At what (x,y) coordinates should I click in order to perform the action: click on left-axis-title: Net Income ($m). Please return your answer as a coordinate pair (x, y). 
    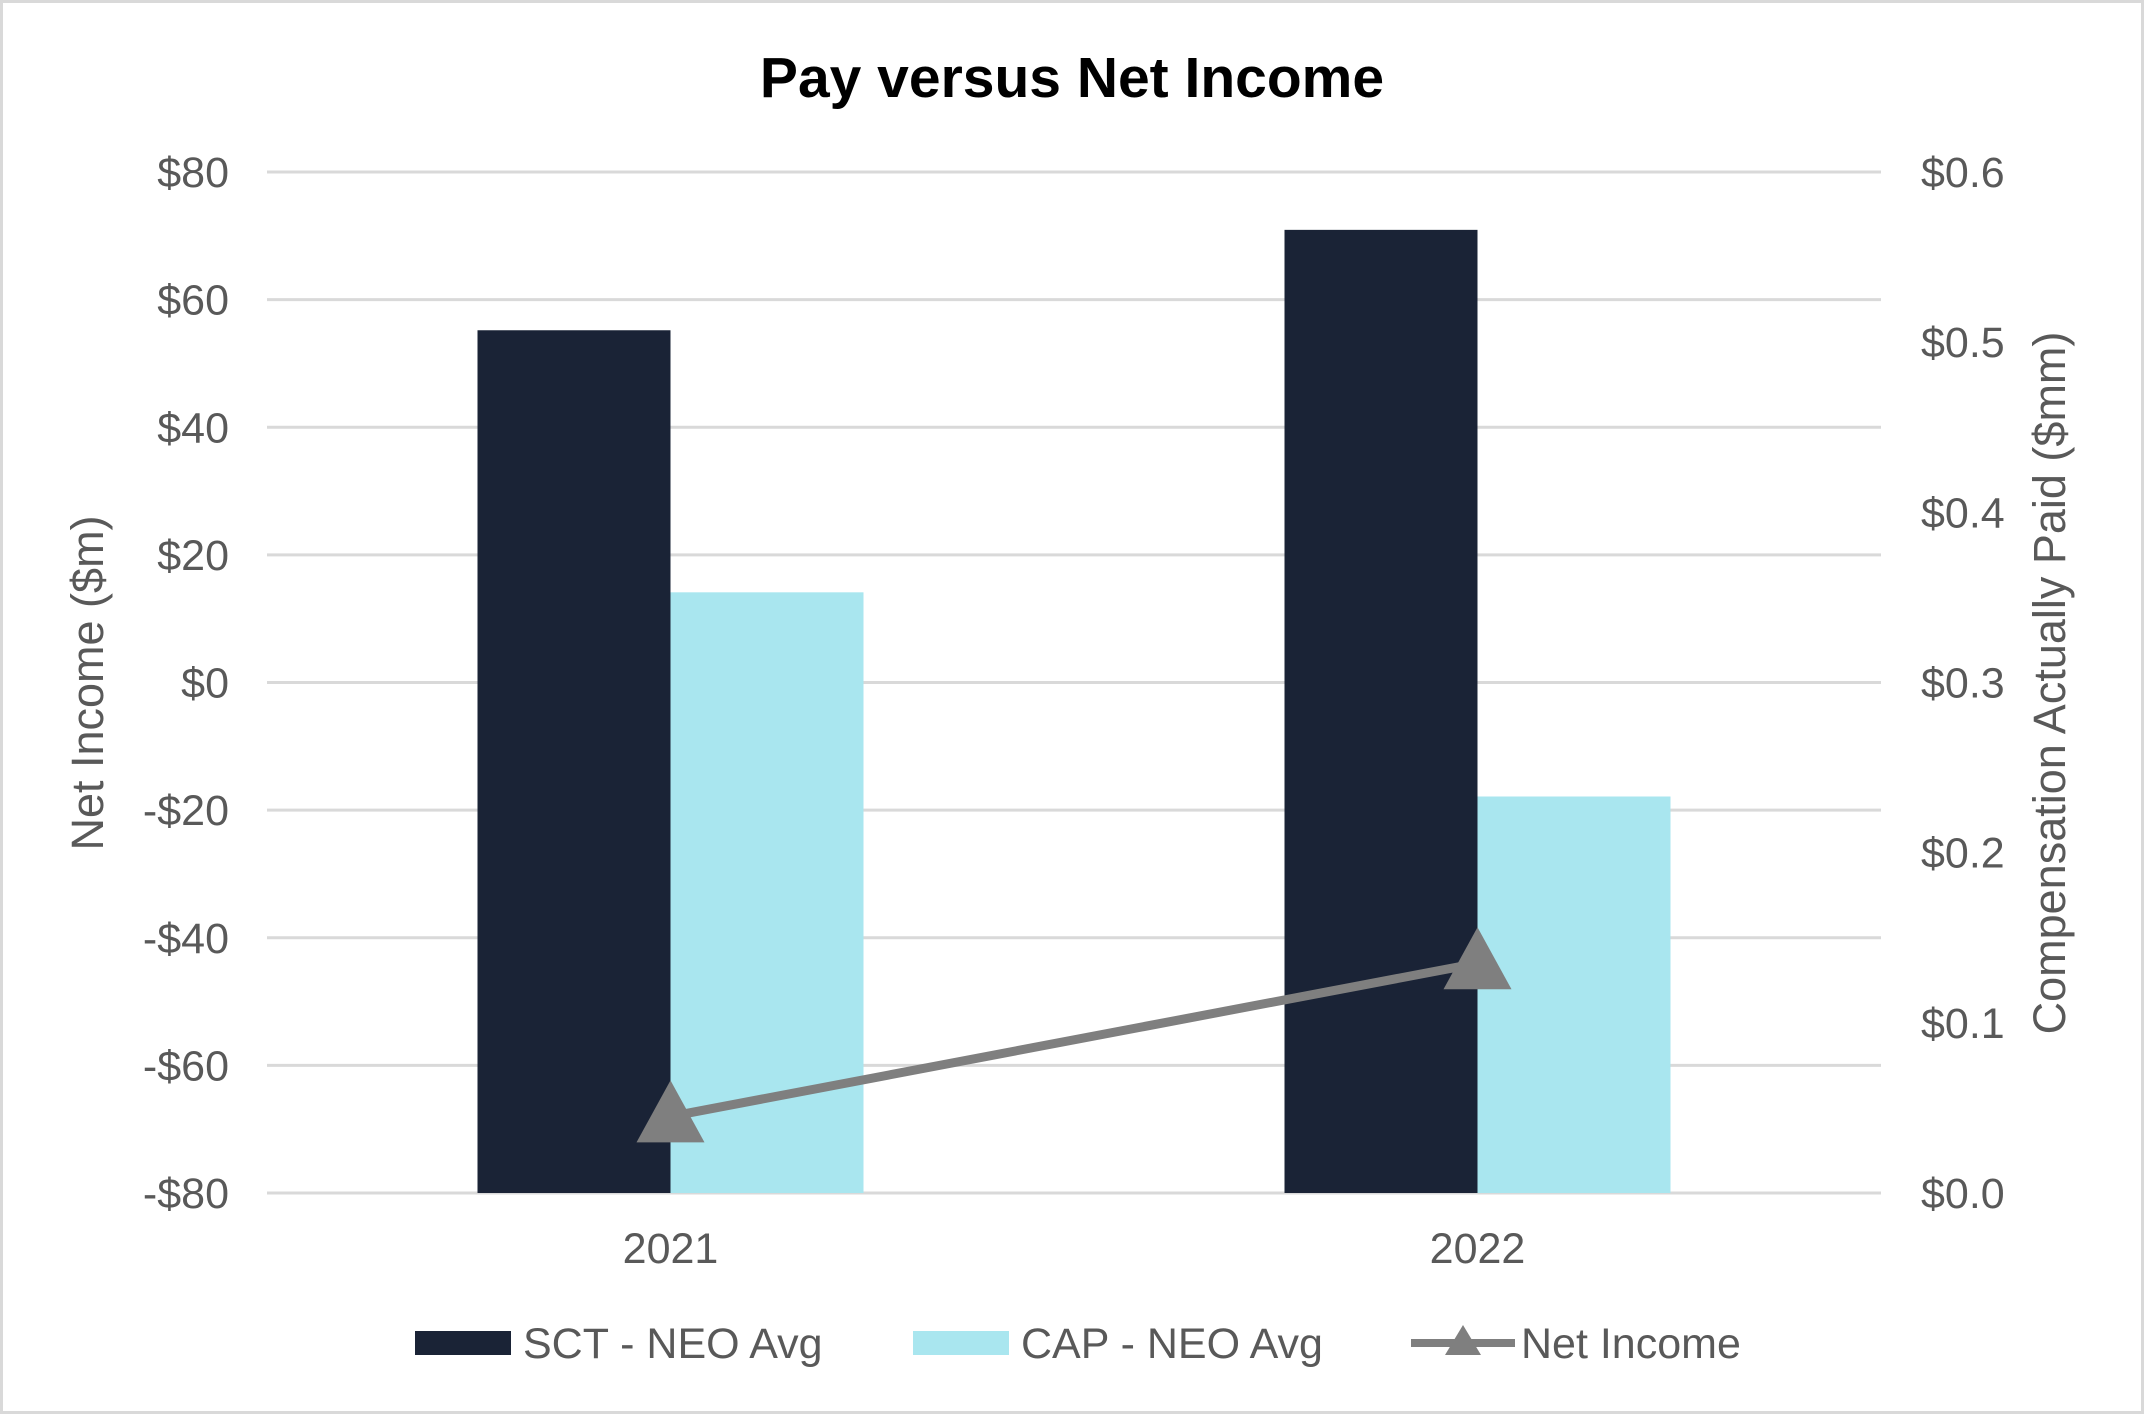
    Looking at the image, I should click on (87, 682).